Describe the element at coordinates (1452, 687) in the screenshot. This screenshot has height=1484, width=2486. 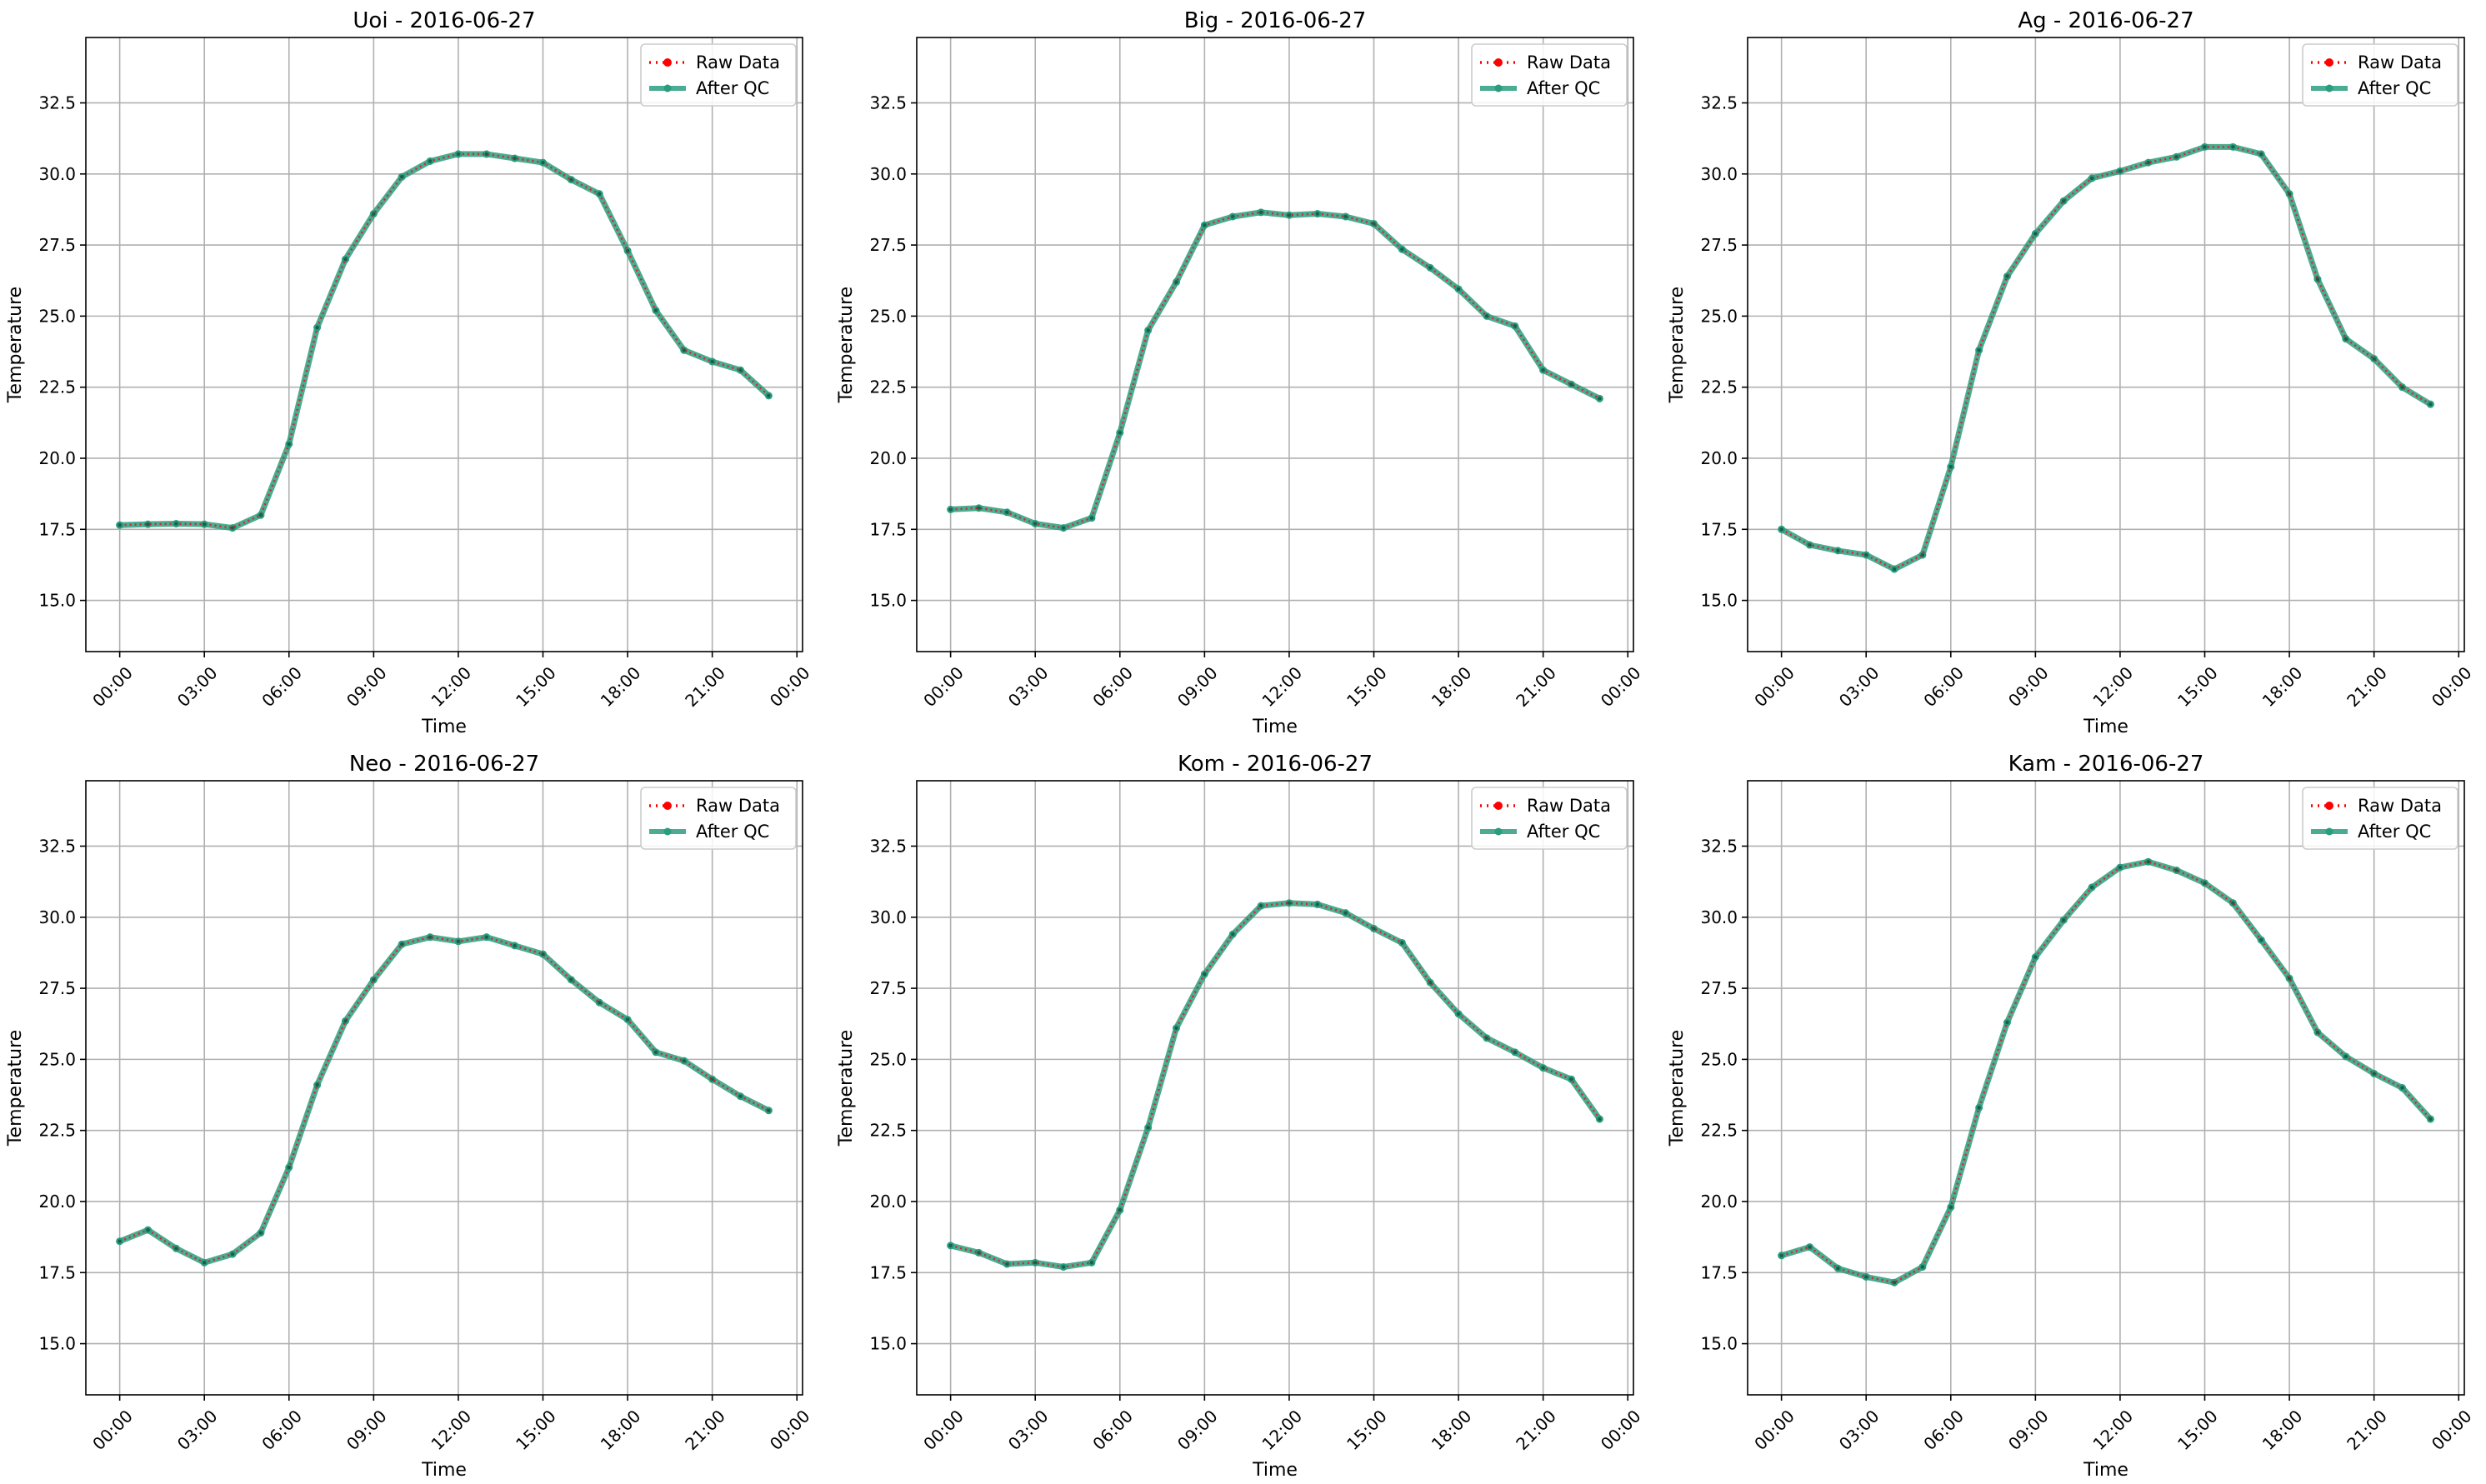
I see `x-tick-label: 18:00` at that location.